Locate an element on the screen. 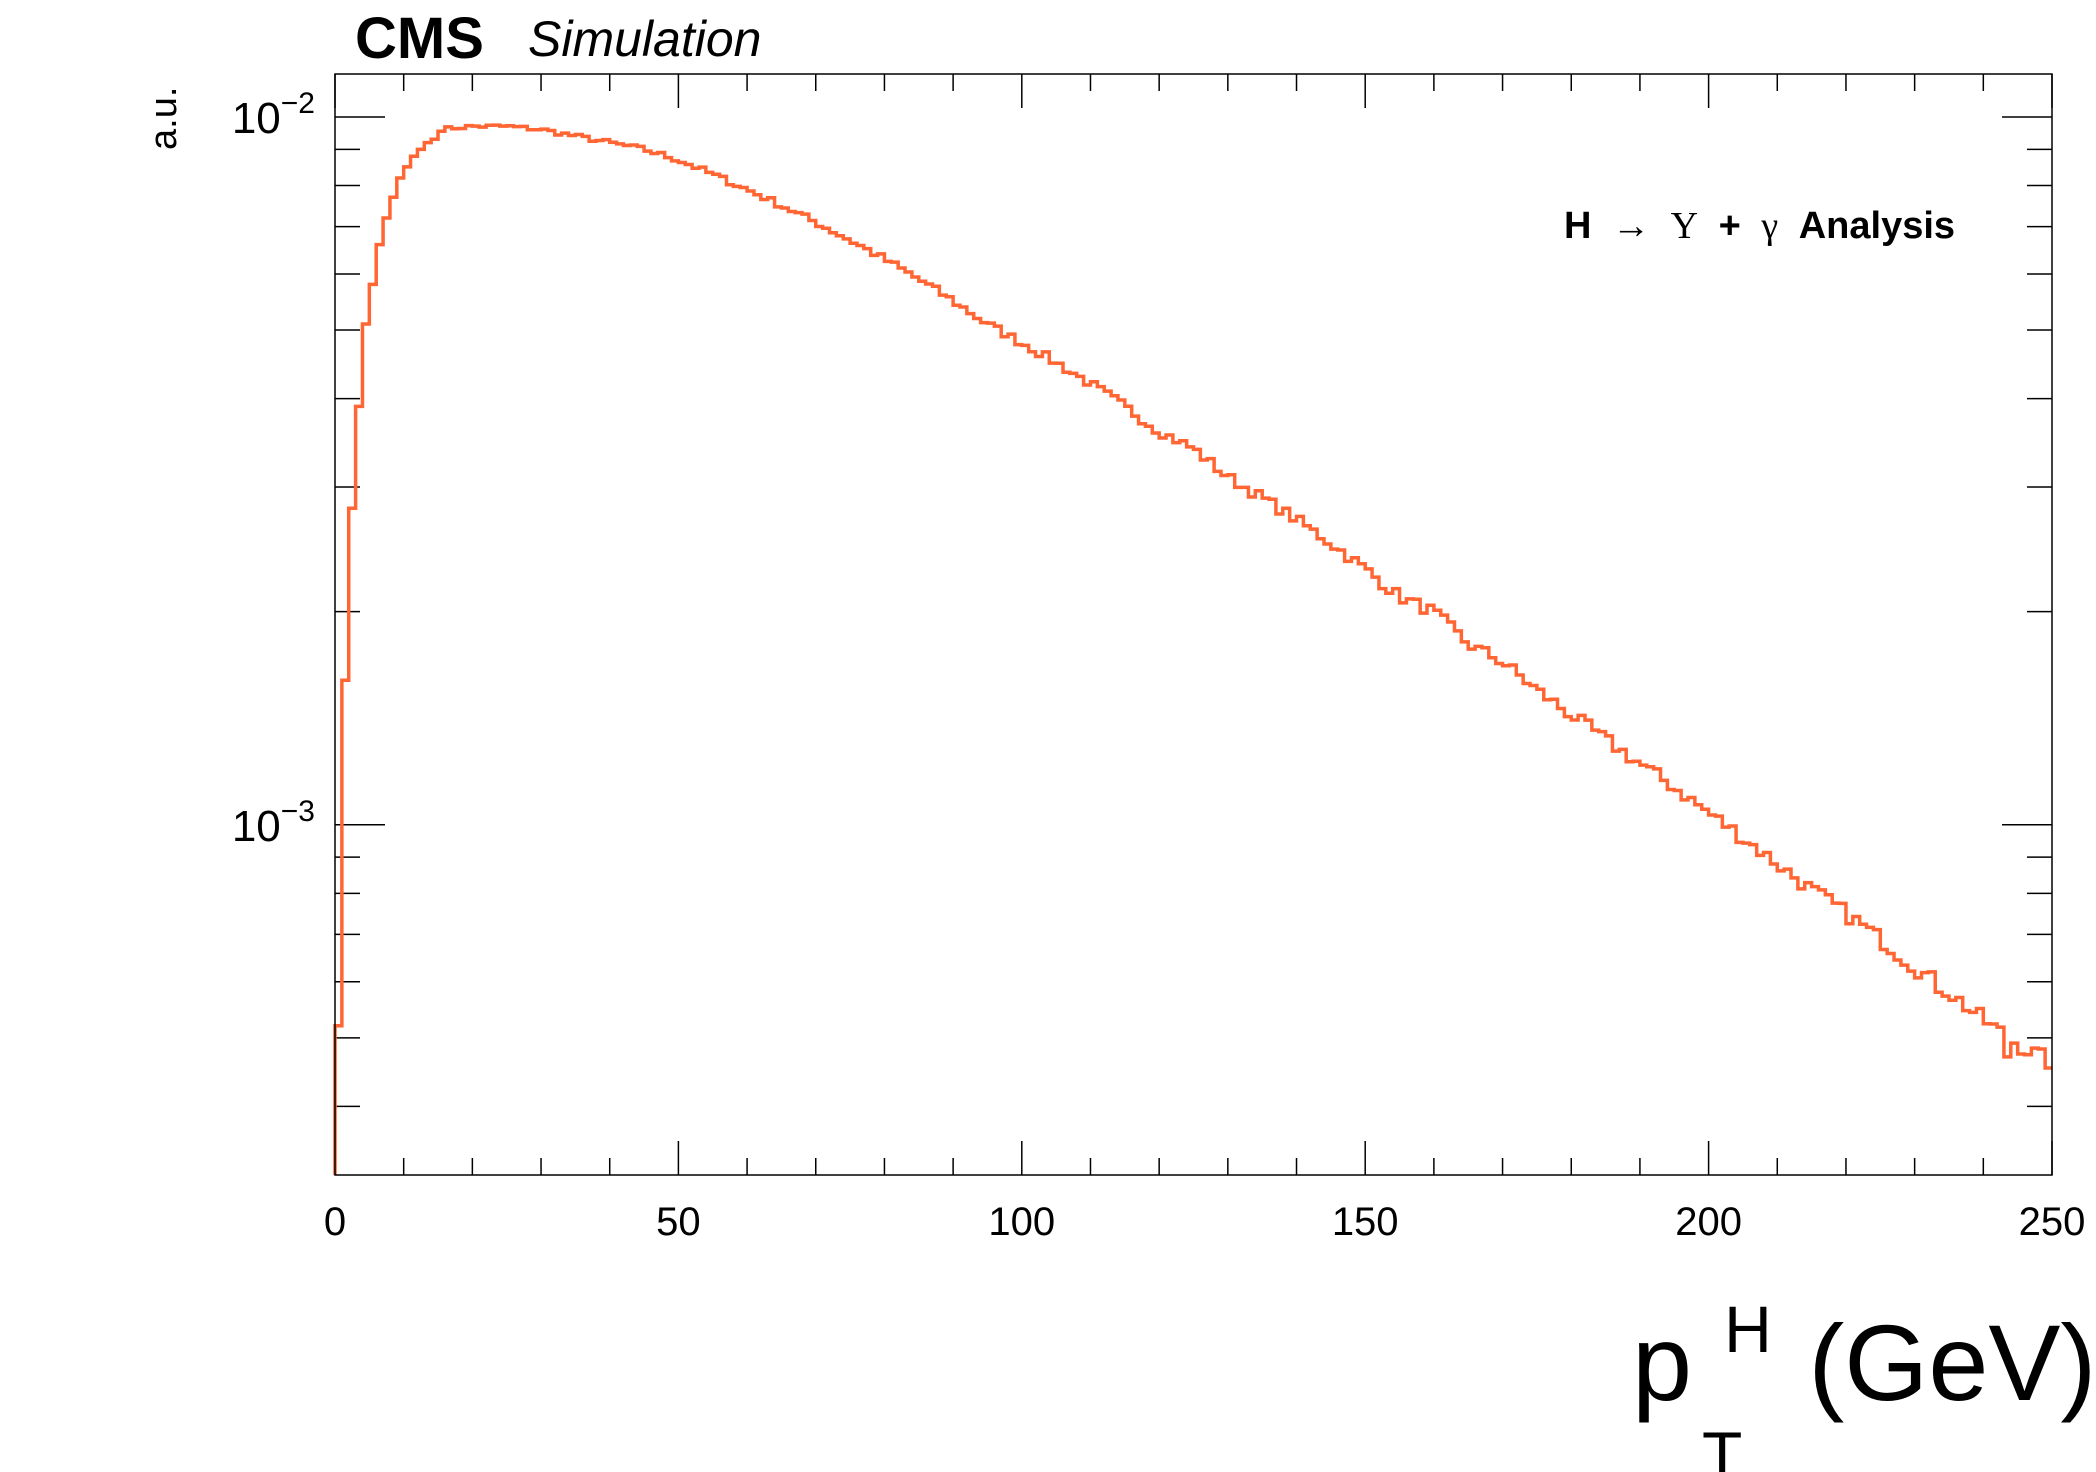 The image size is (2096, 1472). annotation-arrow: → is located at coordinates (1631, 226).